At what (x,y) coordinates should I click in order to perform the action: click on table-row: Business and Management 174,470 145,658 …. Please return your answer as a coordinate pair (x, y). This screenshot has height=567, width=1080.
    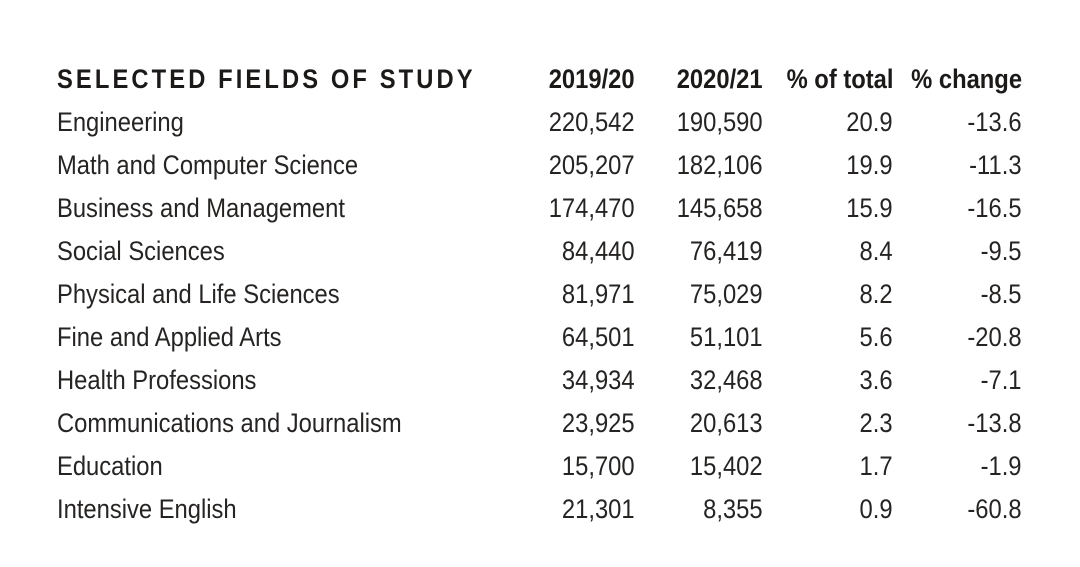
    Looking at the image, I should click on (539, 208).